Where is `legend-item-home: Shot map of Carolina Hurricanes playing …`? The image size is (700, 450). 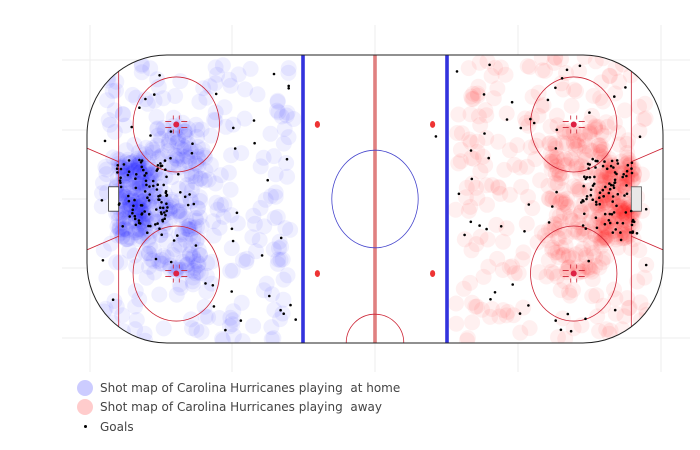 legend-item-home: Shot map of Carolina Hurricanes playing … is located at coordinates (235, 388).